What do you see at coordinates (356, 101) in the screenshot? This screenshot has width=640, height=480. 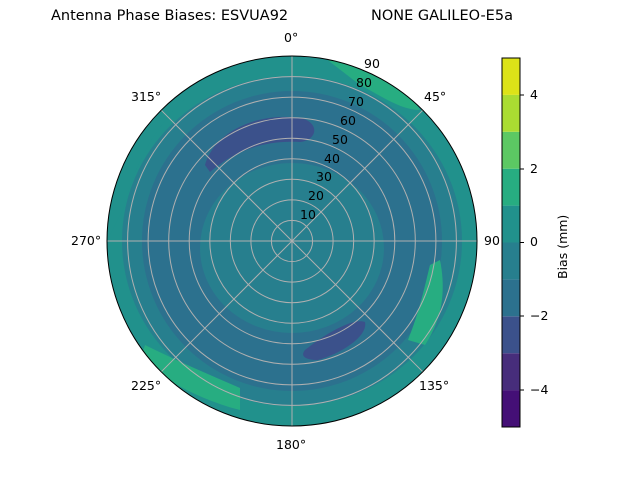 I see `radial-label-70: 70` at bounding box center [356, 101].